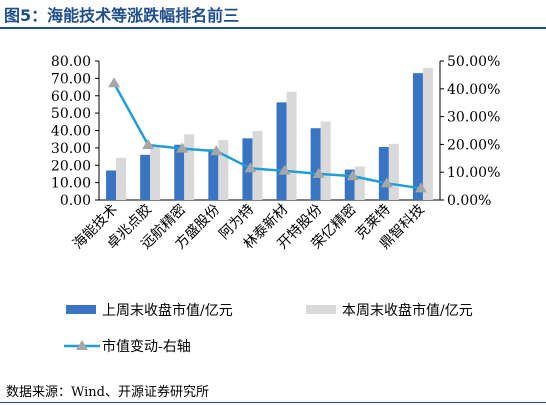 This screenshot has width=546, height=405. I want to click on right-y-axis: 0.00% 10.00% 20.00% 30.00% 40.00% 50.00%, so click(469, 131).